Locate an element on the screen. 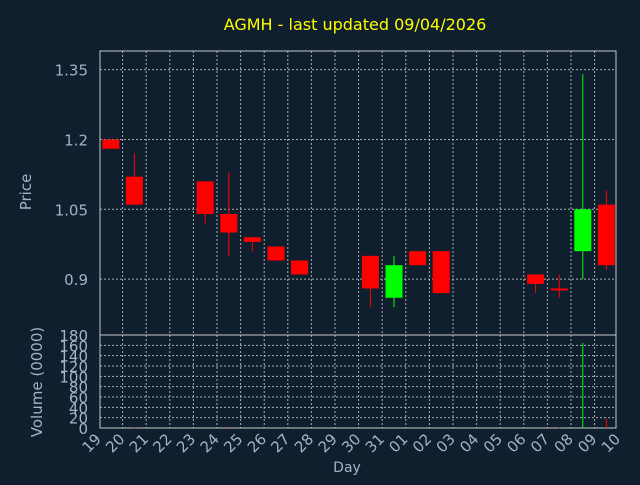 This screenshot has height=485, width=640. x-tick-label: 04 is located at coordinates (469, 443).